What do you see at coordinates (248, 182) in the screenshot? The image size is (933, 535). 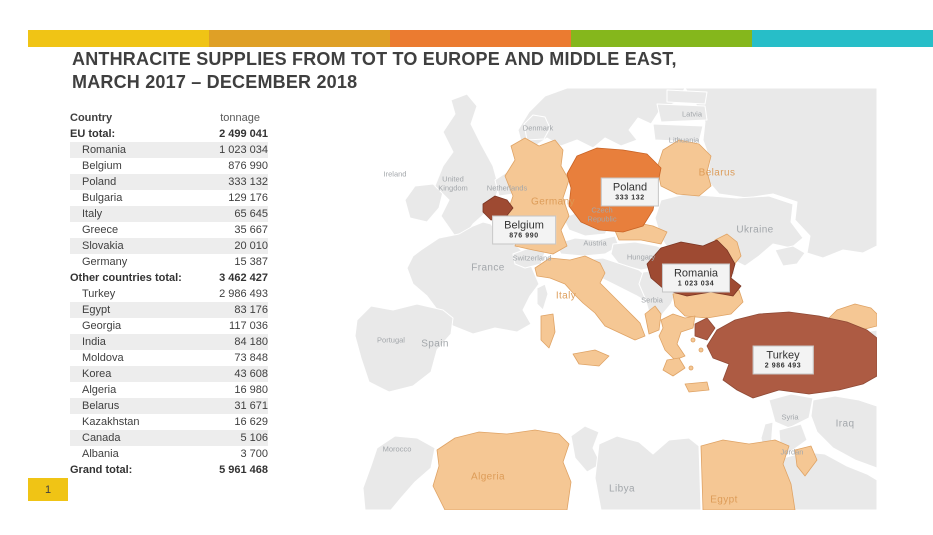 I see `tonnage-cell: 333 132` at bounding box center [248, 182].